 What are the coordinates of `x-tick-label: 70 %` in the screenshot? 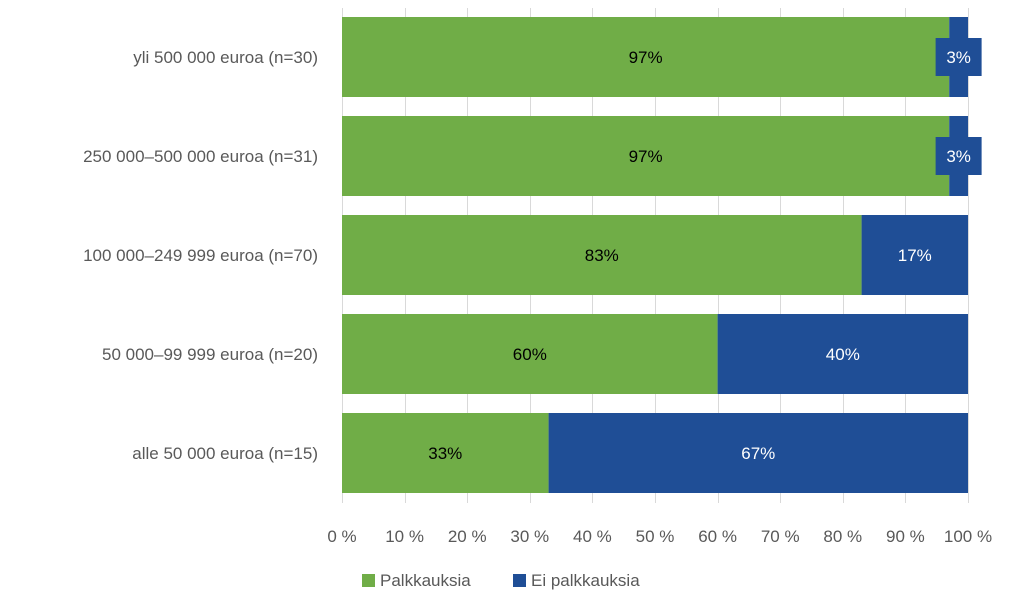 It's located at (780, 536).